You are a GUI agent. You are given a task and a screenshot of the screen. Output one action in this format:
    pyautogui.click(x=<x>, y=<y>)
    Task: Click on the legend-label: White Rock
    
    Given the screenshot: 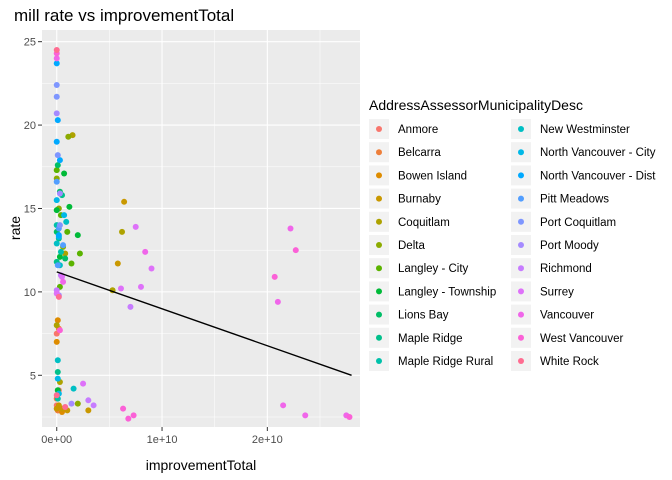 What is the action you would take?
    pyautogui.click(x=569, y=362)
    